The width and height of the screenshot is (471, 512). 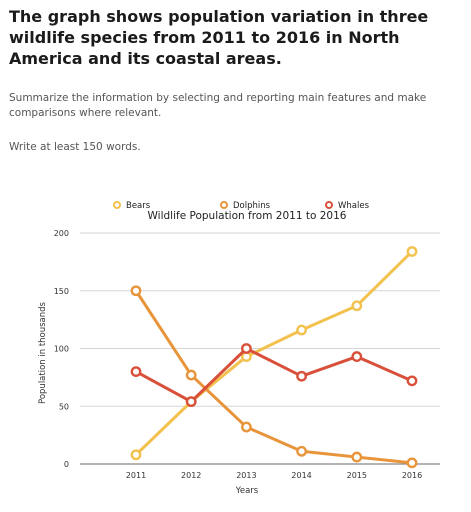 I want to click on y-axis-ticks: 0 50 100 150 200, so click(x=61, y=349).